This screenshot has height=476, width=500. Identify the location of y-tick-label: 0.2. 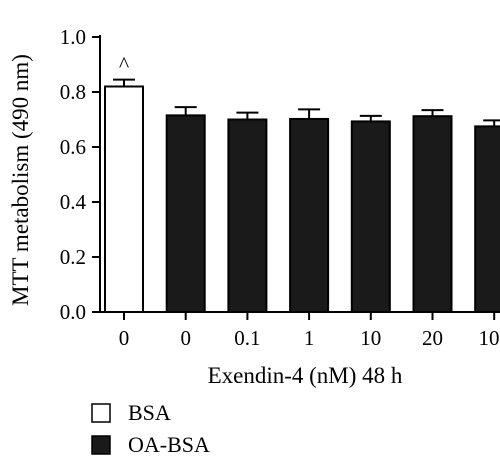
(73, 257).